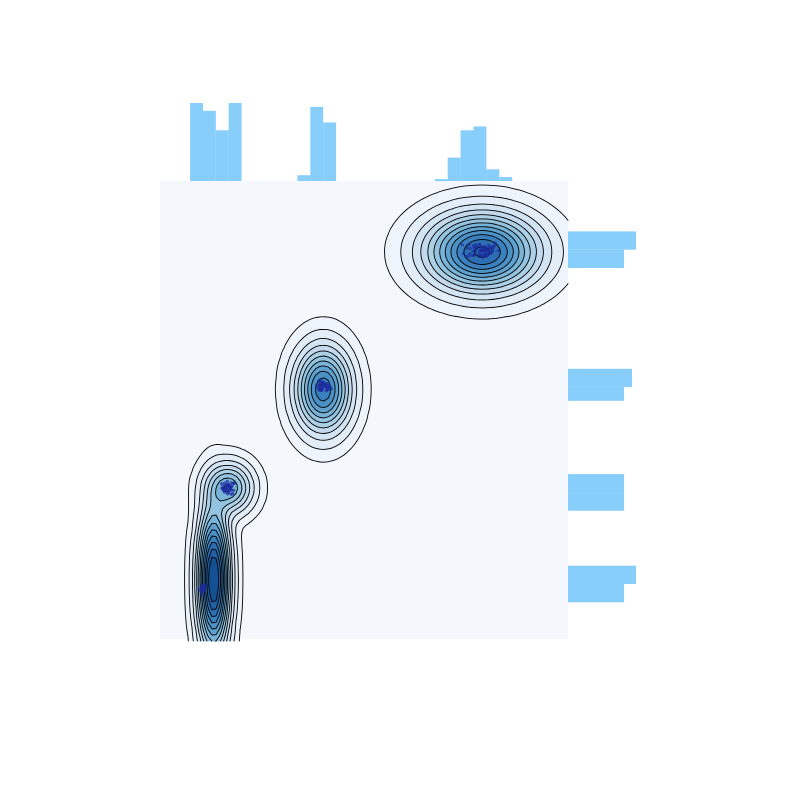 The height and width of the screenshot is (800, 800). I want to click on kde-contour-line, so click(214, 579).